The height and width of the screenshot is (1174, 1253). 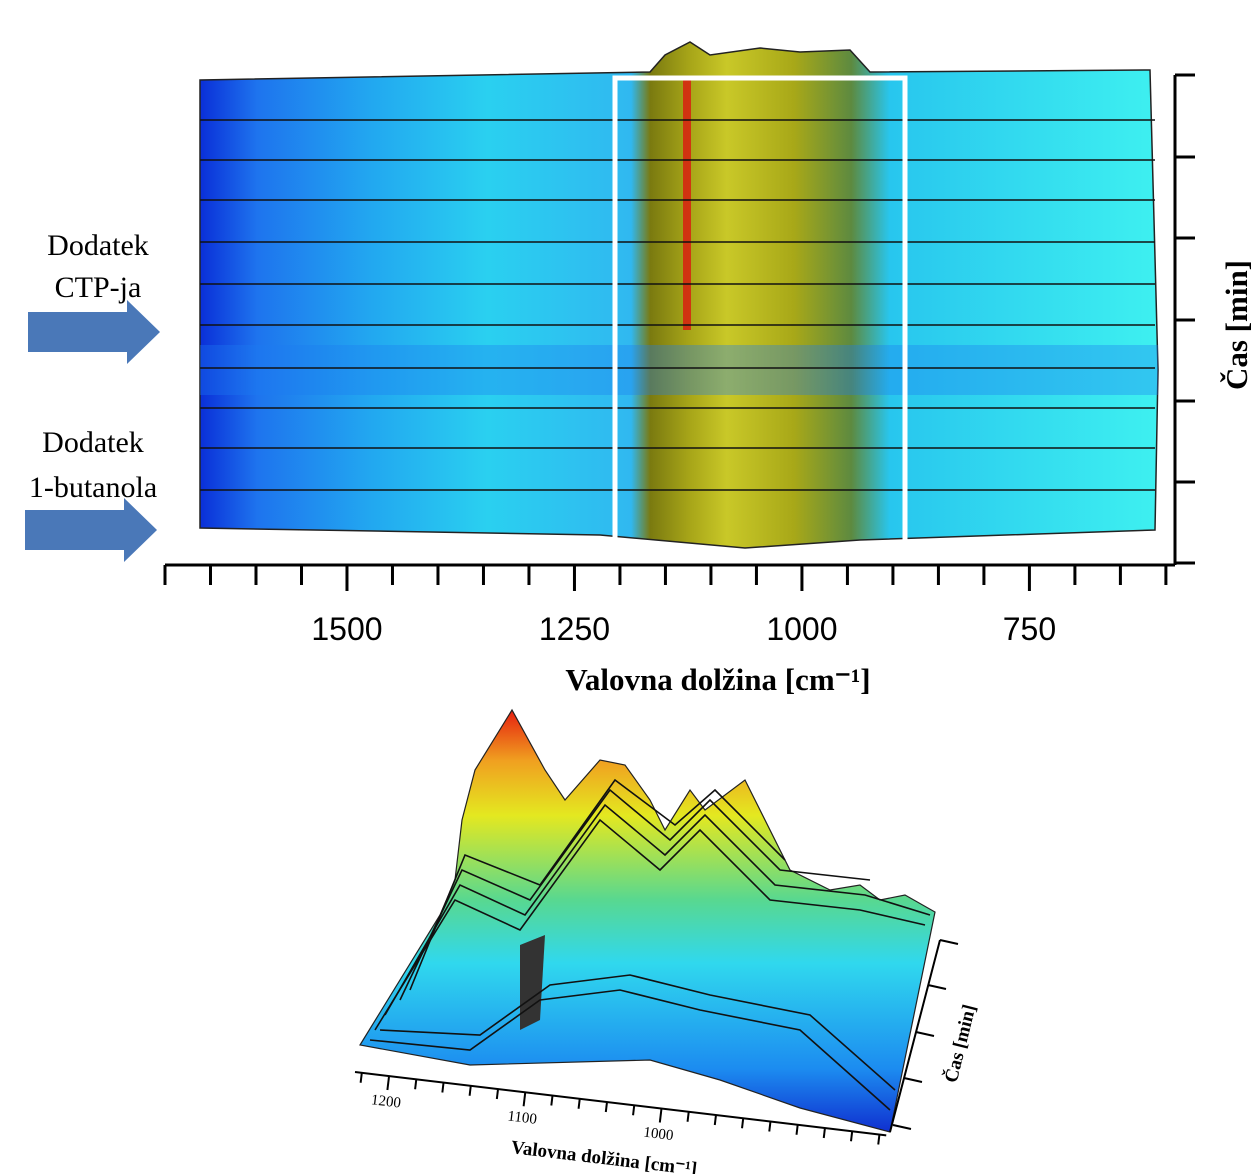 I want to click on time-axis-3d, so click(x=924, y=1036).